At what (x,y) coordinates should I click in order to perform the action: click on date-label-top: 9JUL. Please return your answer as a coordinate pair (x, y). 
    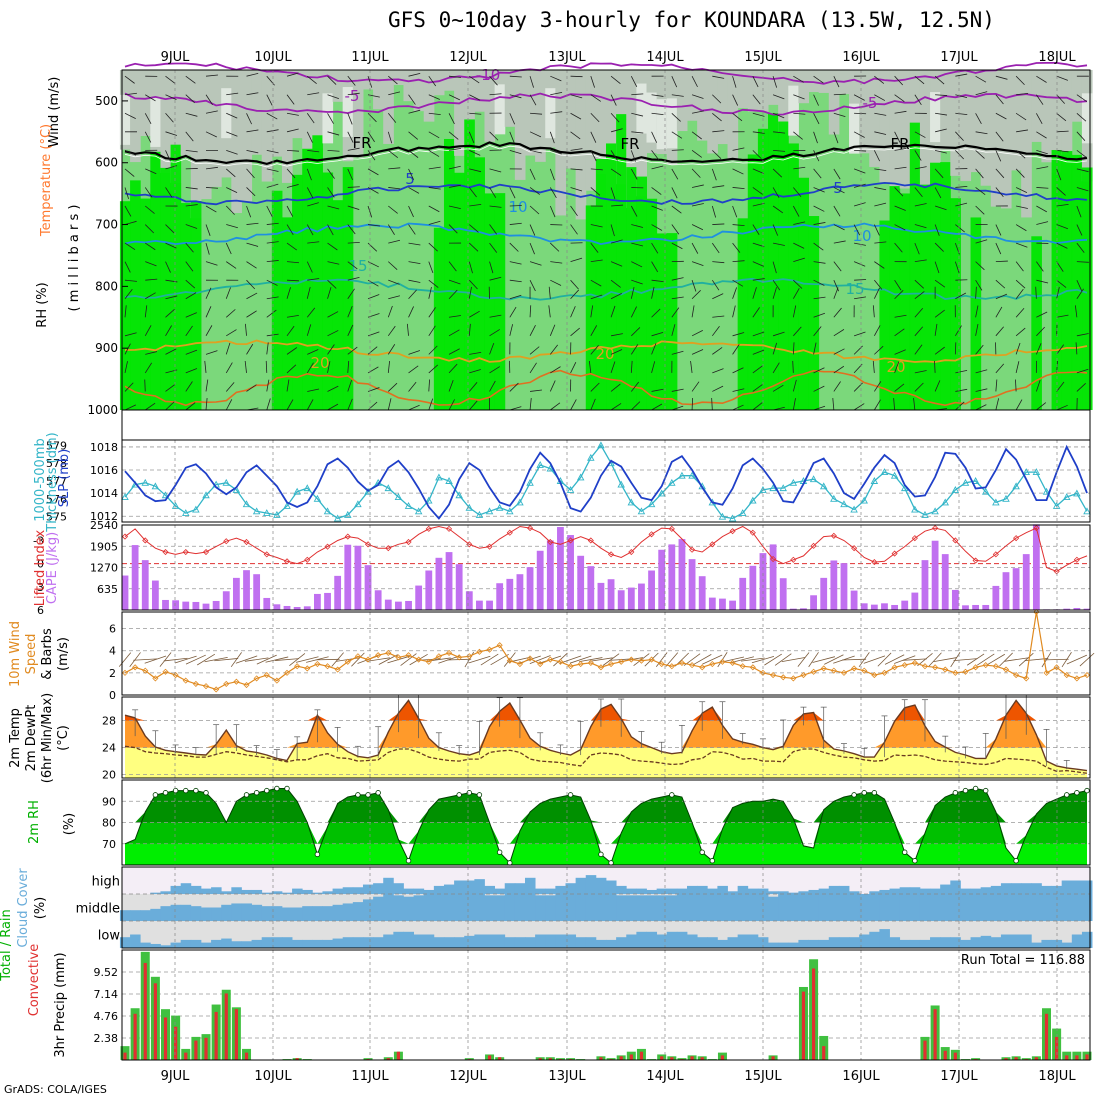
    Looking at the image, I should click on (176, 57).